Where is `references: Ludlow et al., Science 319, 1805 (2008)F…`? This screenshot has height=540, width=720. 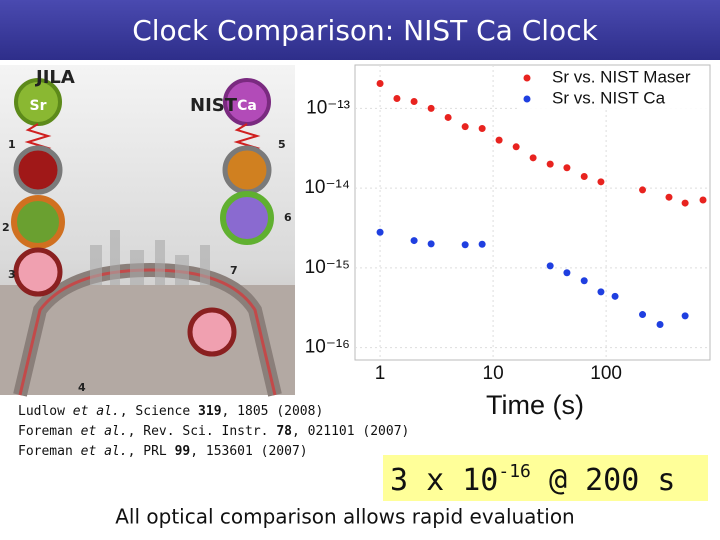 references: Ludlow et al., Science 319, 1805 (2008)F… is located at coordinates (213, 431).